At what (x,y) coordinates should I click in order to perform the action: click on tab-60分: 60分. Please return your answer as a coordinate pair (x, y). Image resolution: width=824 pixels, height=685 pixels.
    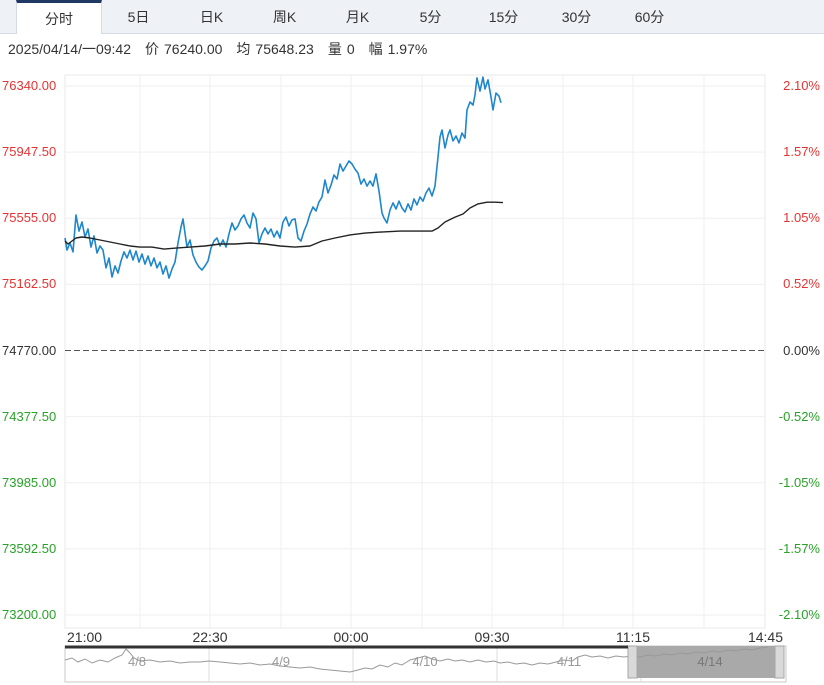
    Looking at the image, I should click on (649, 17).